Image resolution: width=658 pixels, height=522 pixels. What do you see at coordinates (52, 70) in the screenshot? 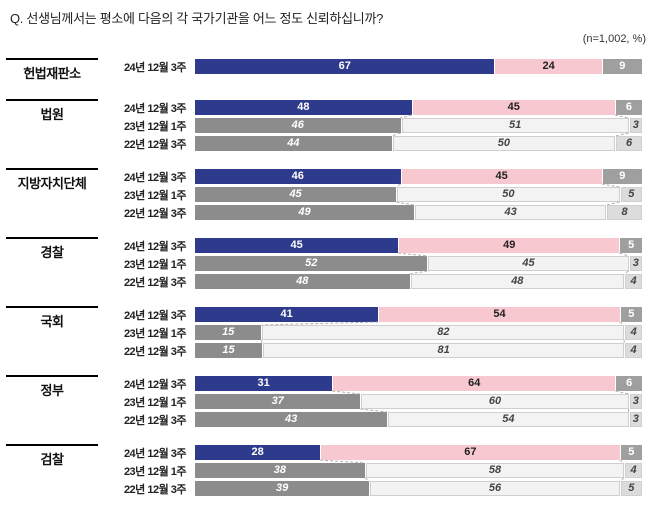
I see `institution-label-cell: 헌법재판소` at bounding box center [52, 70].